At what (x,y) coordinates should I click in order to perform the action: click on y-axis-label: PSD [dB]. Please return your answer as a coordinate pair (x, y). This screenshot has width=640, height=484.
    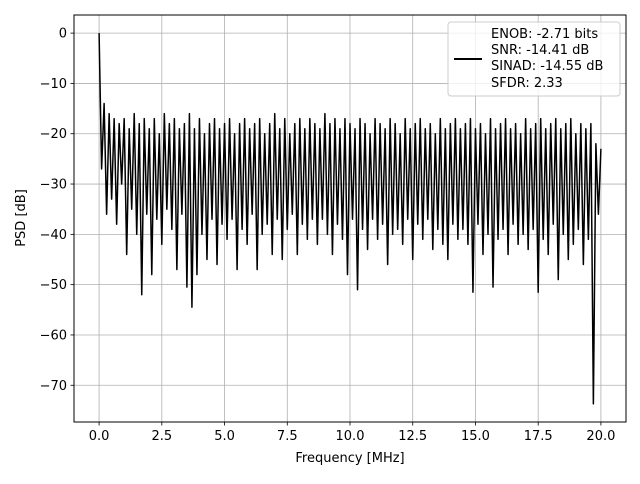
    Looking at the image, I should click on (21, 218).